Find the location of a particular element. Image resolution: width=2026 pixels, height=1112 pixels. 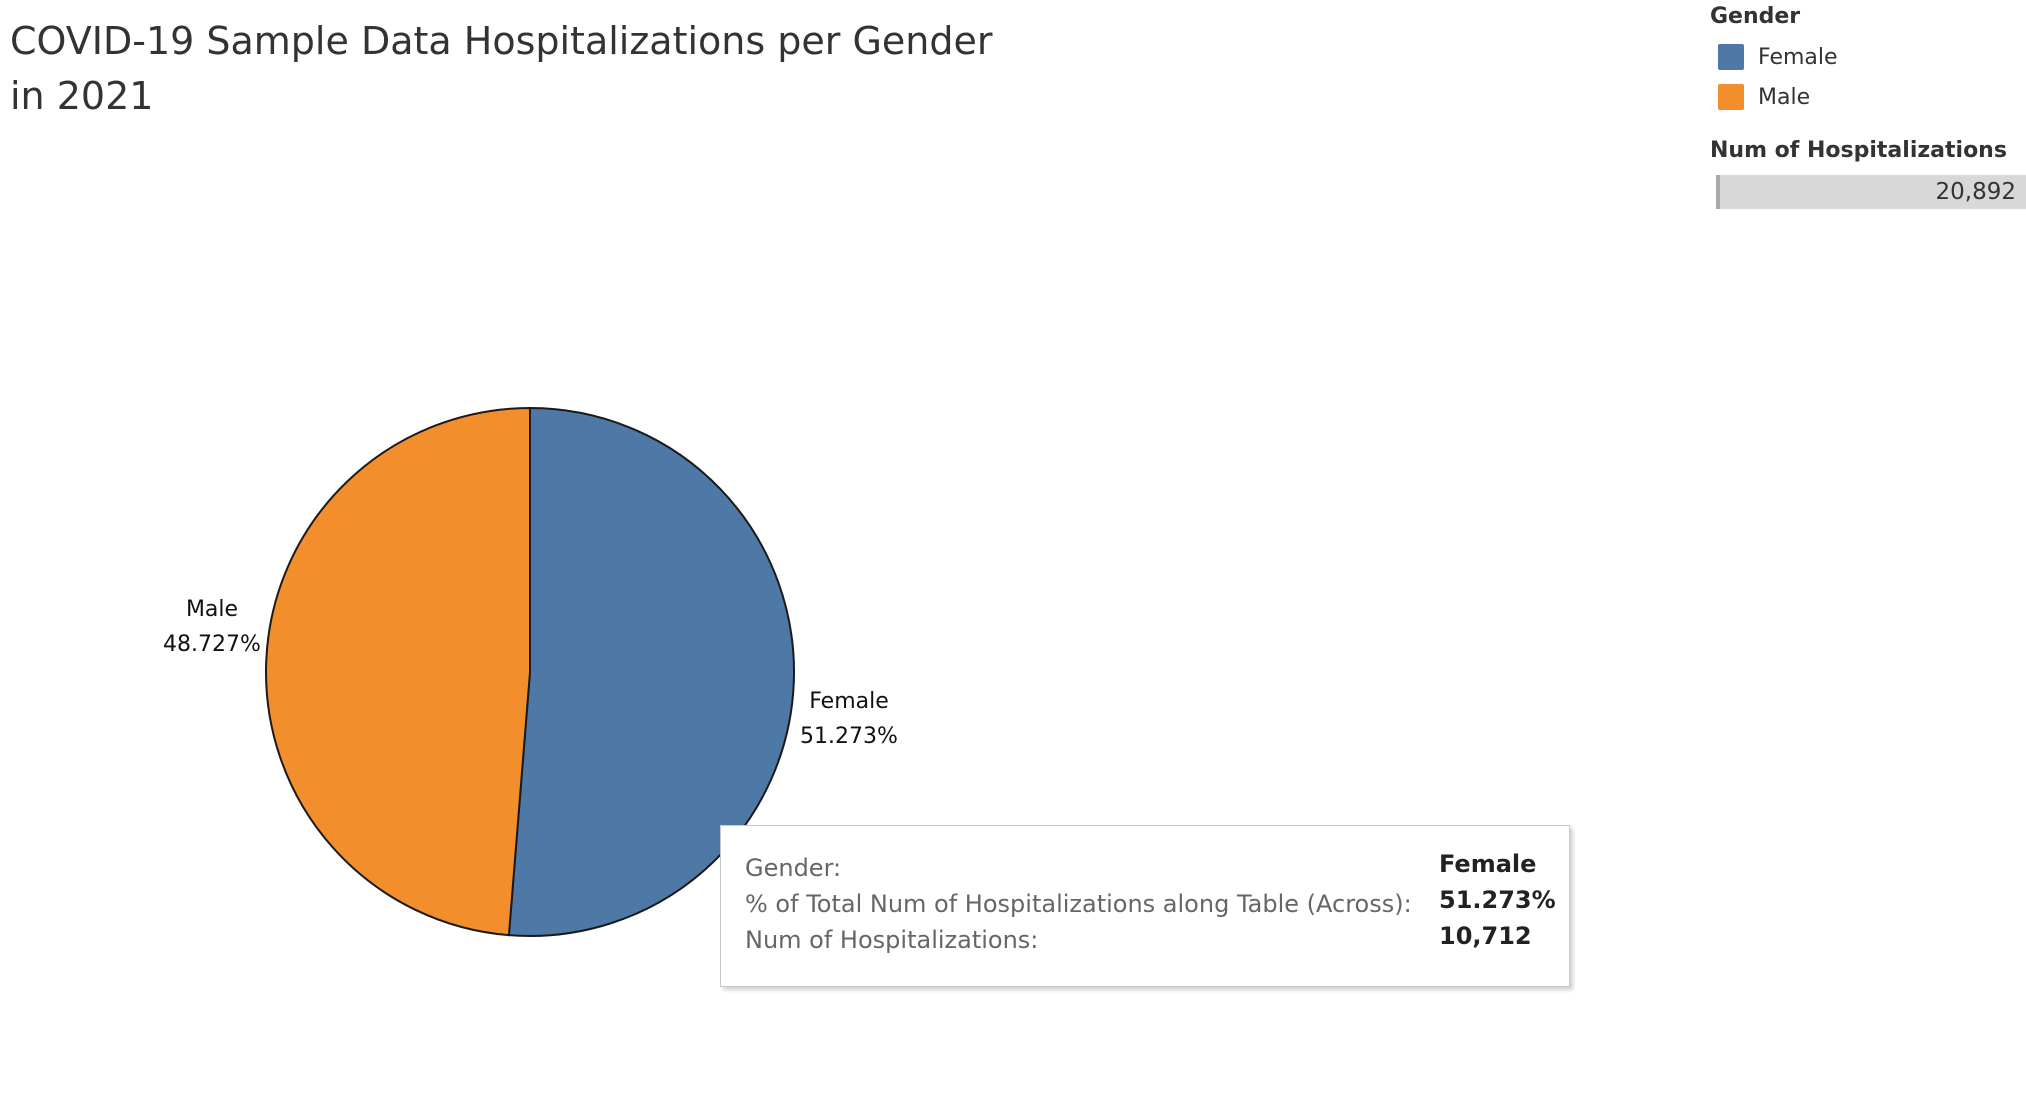

pie-slice-male is located at coordinates (398, 671).